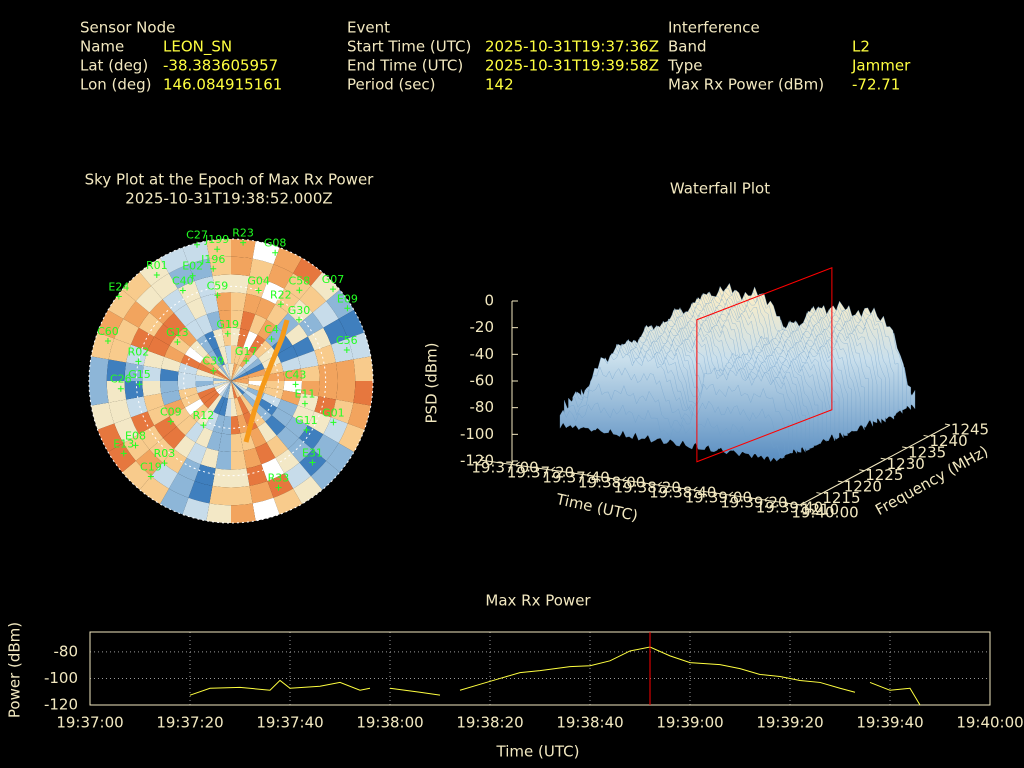 This screenshot has height=768, width=1024. Describe the element at coordinates (789, 508) in the screenshot. I see `x-tick-label: 19:39:40` at that location.